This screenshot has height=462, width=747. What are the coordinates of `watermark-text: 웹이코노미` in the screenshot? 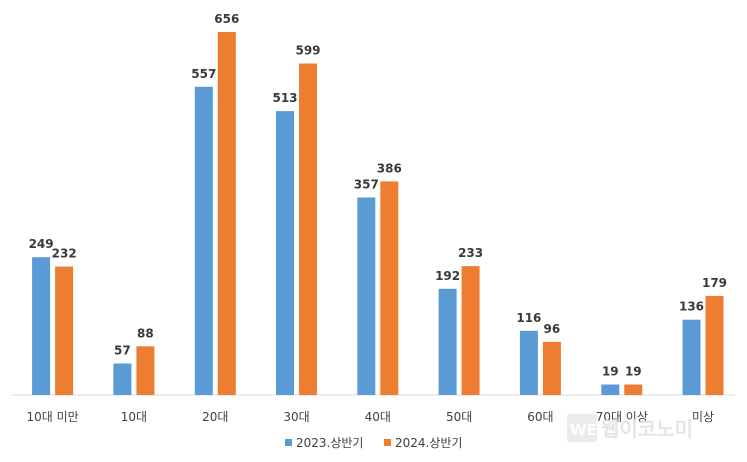 It's located at (647, 429).